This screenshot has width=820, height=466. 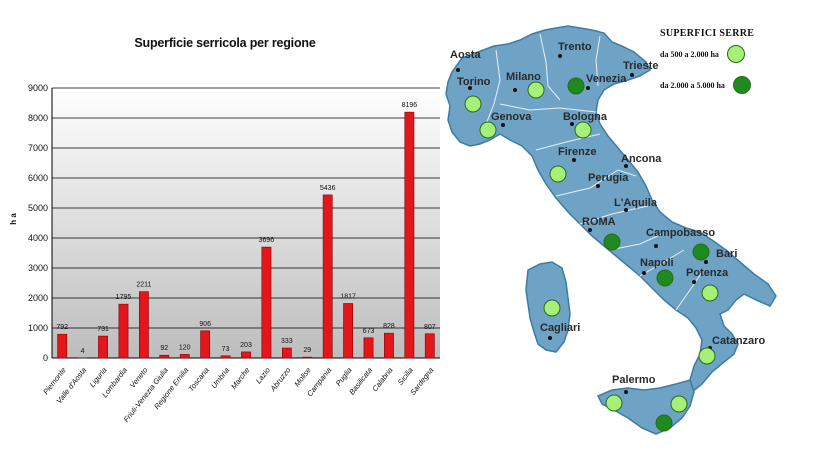 I want to click on data-label: 5436, so click(x=328, y=188).